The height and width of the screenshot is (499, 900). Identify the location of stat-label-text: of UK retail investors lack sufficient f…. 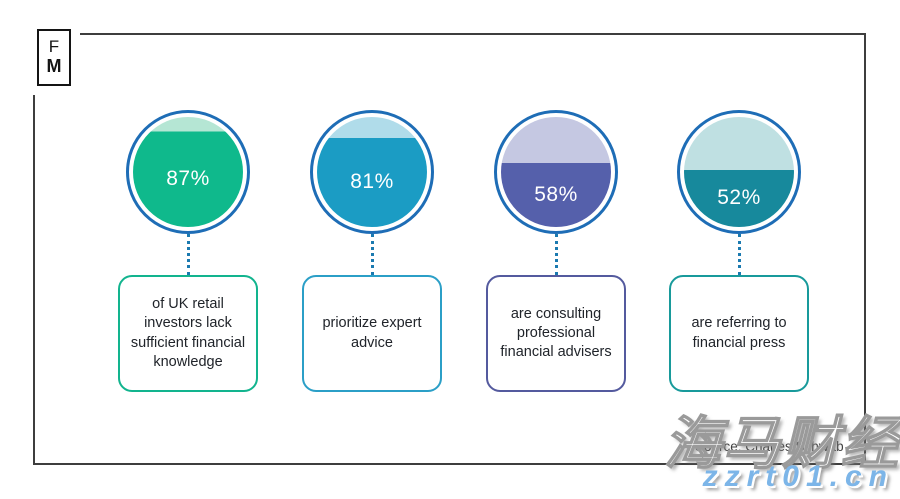
(188, 333).